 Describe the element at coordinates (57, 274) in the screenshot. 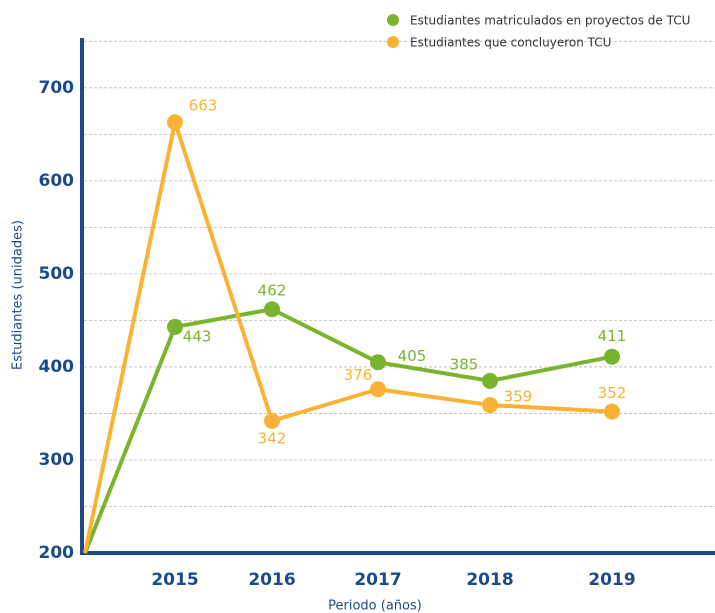

I see `y-tick-label: 500` at that location.